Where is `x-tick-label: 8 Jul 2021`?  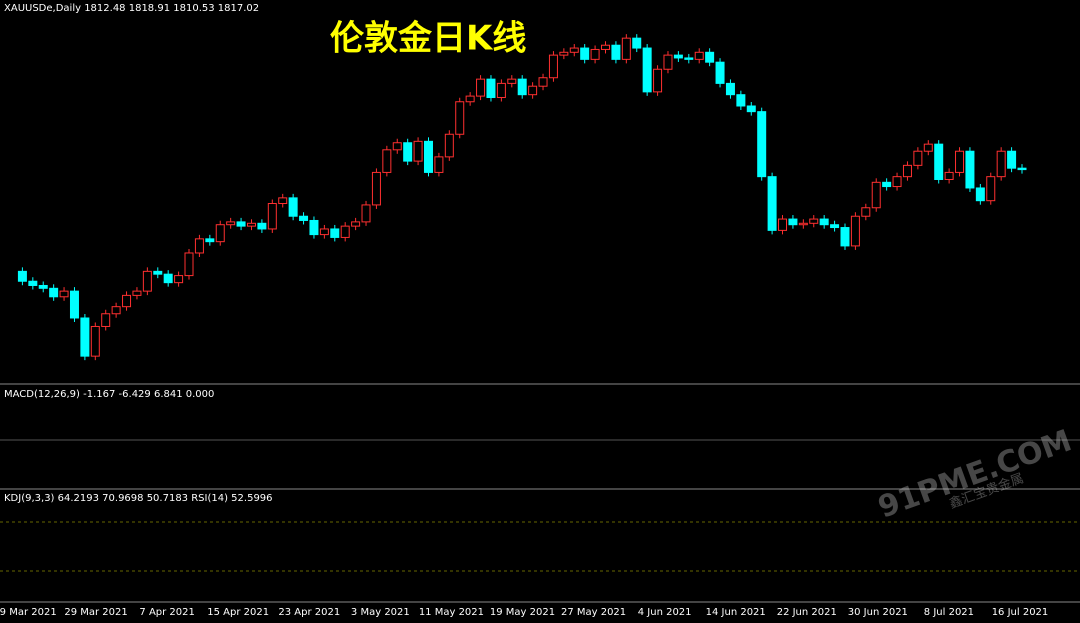 x-tick-label: 8 Jul 2021 is located at coordinates (949, 612).